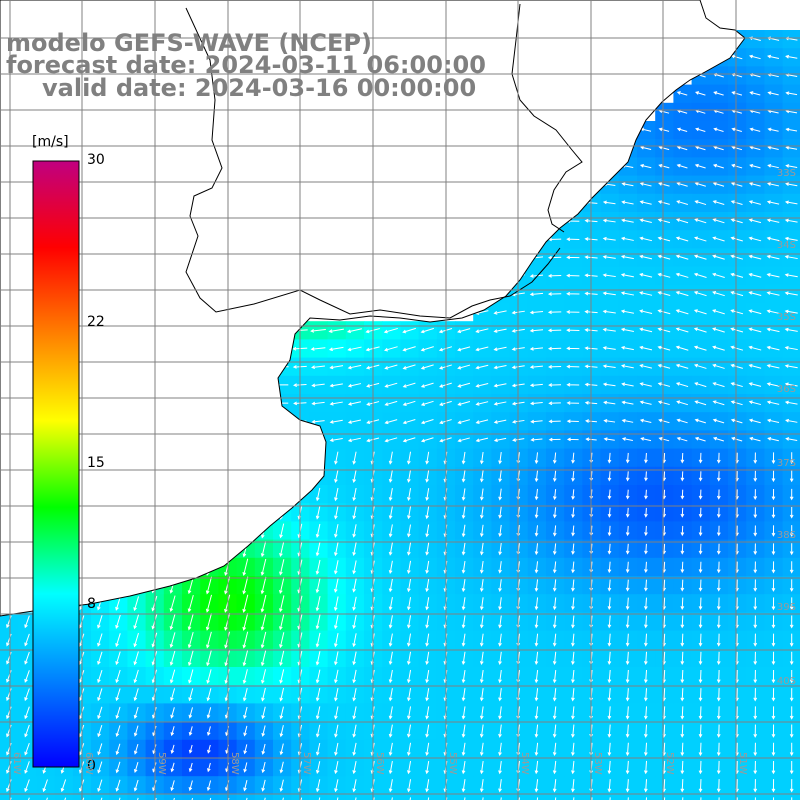 The width and height of the screenshot is (800, 800). What do you see at coordinates (189, 43) in the screenshot?
I see `model-title: modelo GEFS-WAVE (NCEP)` at bounding box center [189, 43].